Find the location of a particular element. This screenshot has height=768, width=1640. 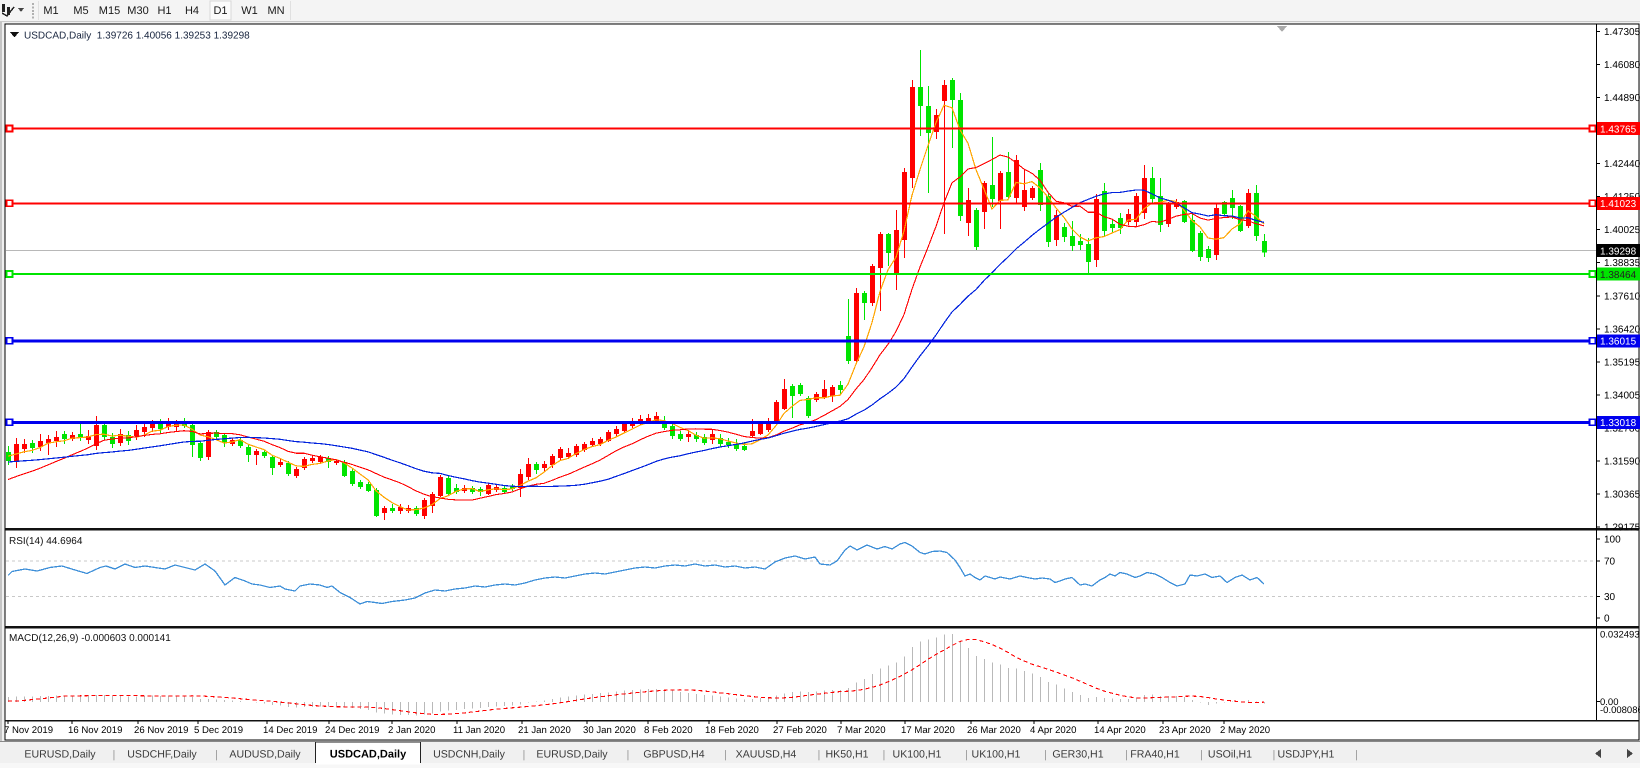

svg-text: USDCHF,Daily is located at coordinates (162, 755).